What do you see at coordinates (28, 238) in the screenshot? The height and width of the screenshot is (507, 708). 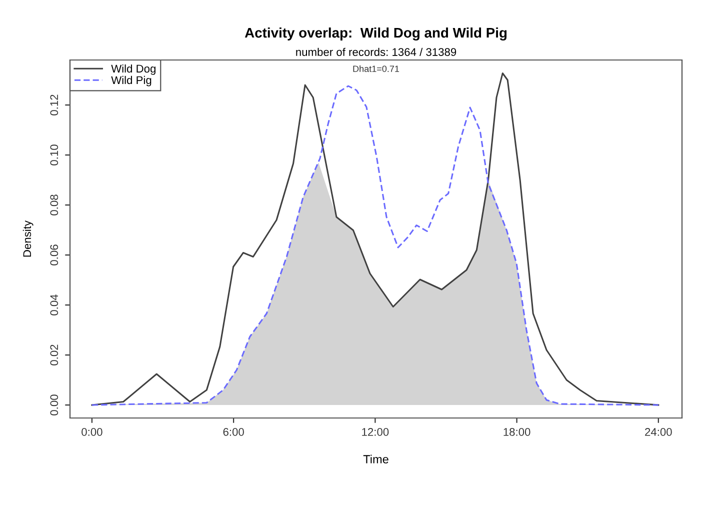 I see `y-axis-title: Density` at bounding box center [28, 238].